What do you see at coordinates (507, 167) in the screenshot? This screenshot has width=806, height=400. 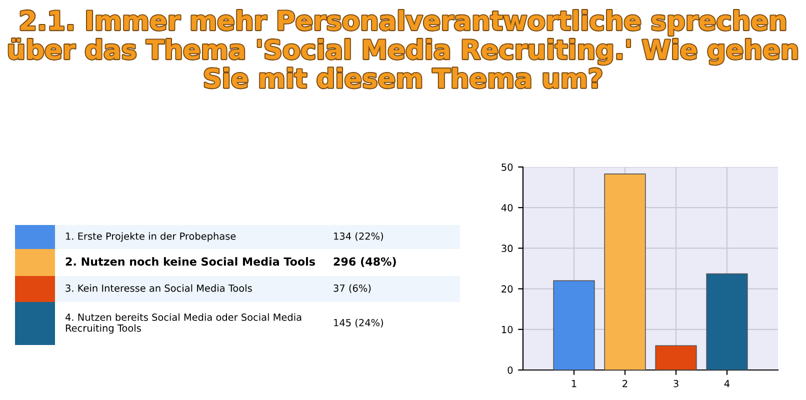 I see `y-tick-label: 50` at bounding box center [507, 167].